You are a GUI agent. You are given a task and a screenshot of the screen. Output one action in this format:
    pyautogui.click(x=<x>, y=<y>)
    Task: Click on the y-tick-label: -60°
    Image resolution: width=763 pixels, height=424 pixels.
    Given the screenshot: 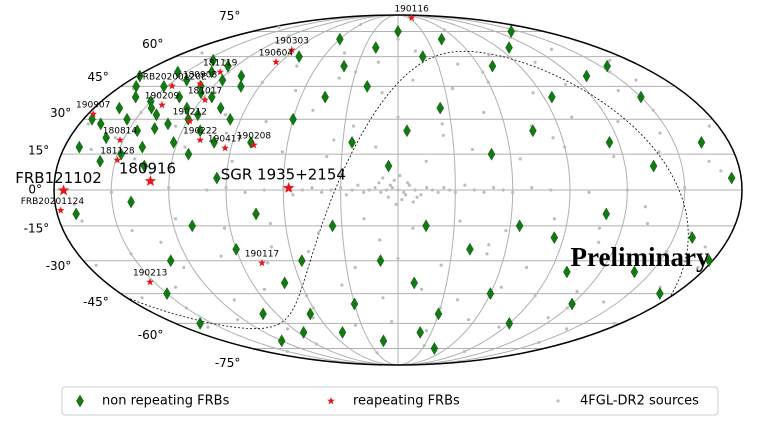 What is the action you would take?
    pyautogui.click(x=151, y=335)
    